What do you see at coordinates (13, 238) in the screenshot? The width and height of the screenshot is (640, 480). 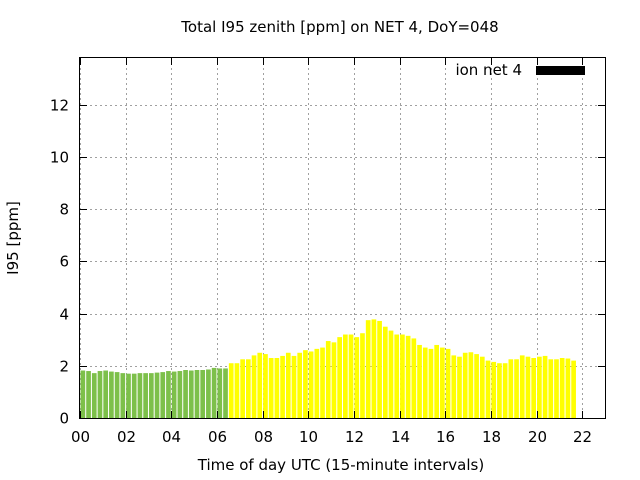 I see `y-axis-label: I95 [ppm]` at bounding box center [13, 238].